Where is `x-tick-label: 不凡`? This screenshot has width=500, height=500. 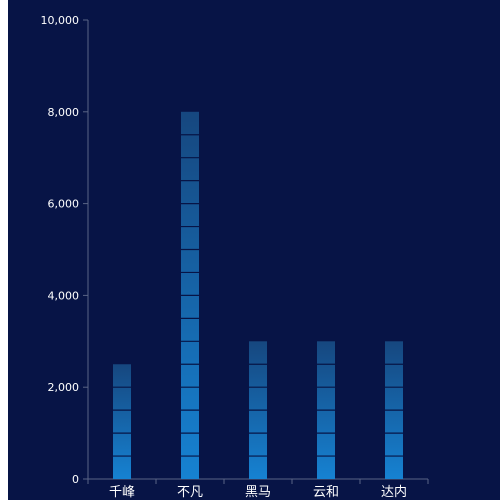 x-tick-label: 不凡 is located at coordinates (190, 492).